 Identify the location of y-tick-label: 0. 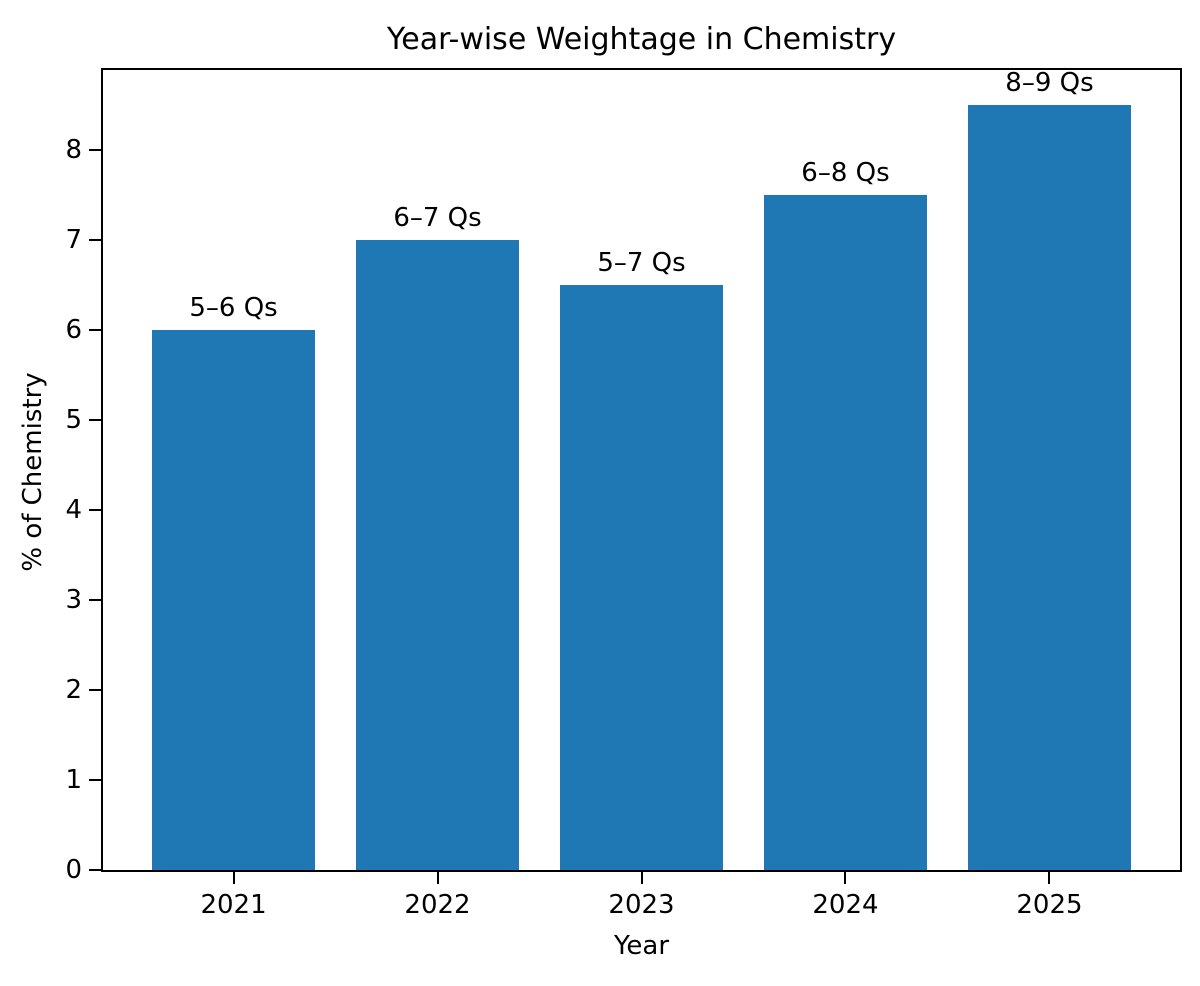
(73, 870).